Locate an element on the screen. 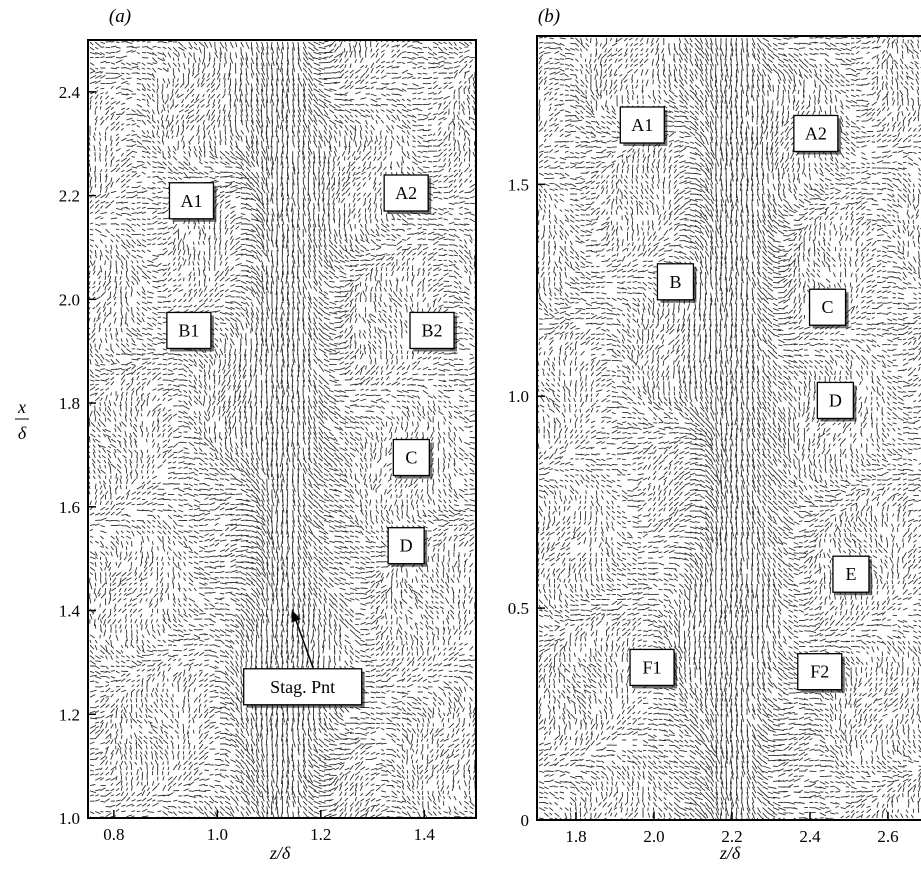 The width and height of the screenshot is (921, 869). panel-a-annotation-text: Stag. Pnt is located at coordinates (302, 687).